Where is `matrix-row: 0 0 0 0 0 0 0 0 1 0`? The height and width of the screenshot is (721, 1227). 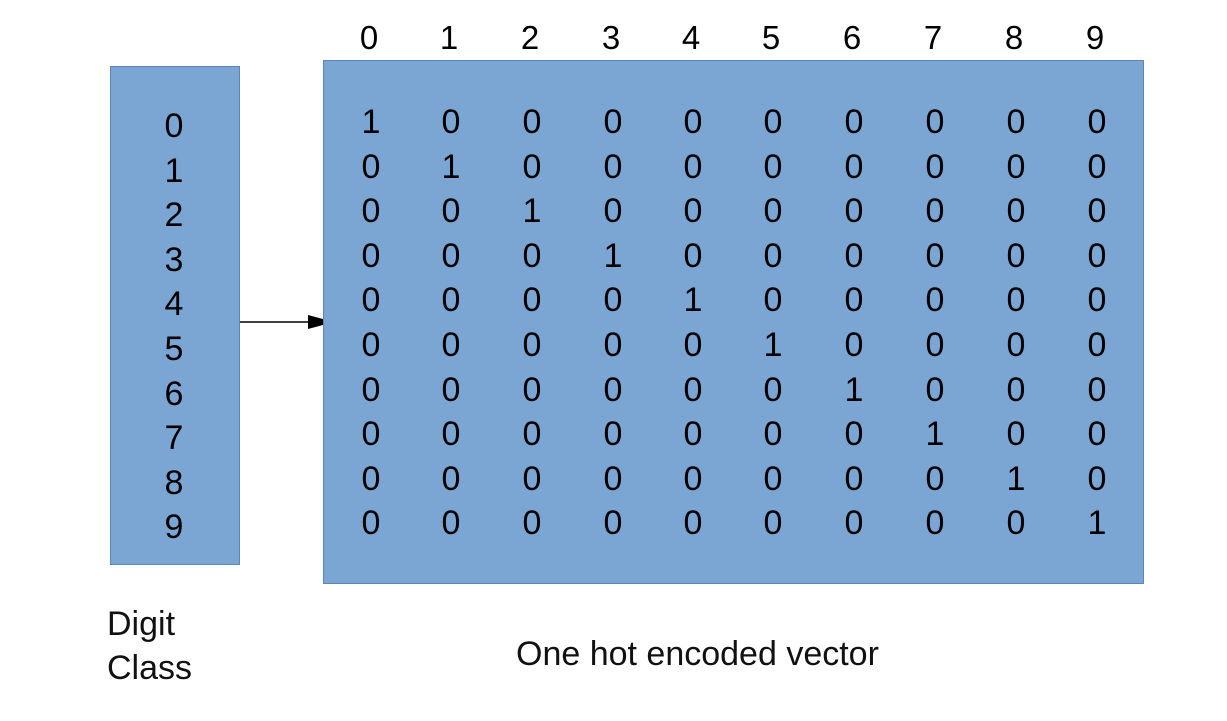 matrix-row: 0 0 0 0 0 0 0 0 1 0 is located at coordinates (733, 479).